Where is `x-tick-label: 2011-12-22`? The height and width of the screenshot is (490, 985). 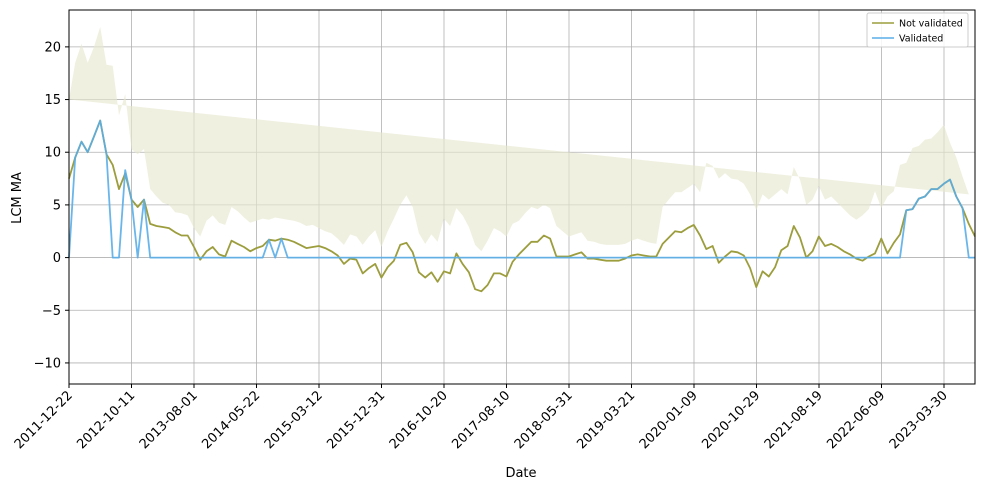
x-tick-label: 2011-12-22 is located at coordinates (44, 420).